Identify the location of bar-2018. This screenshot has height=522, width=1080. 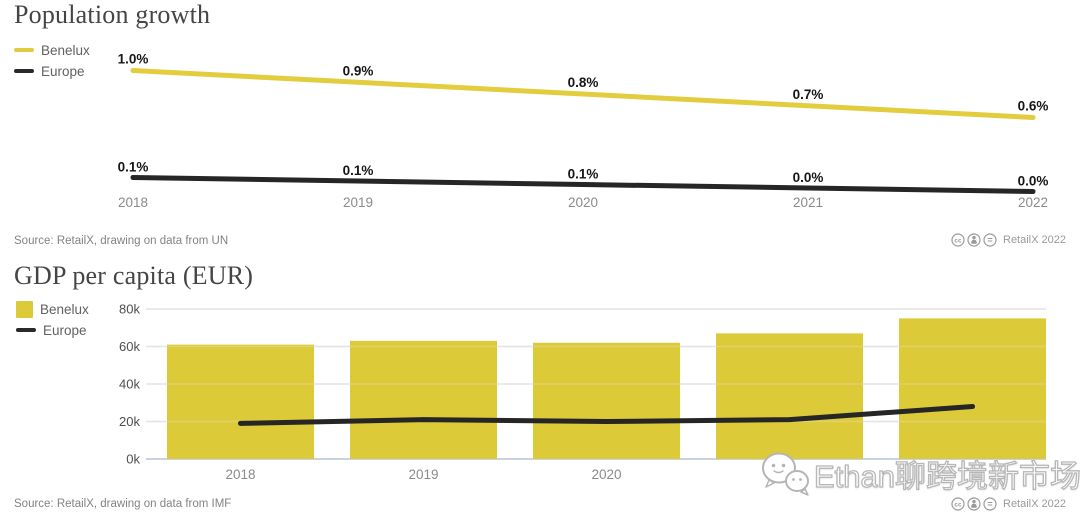
(240, 401).